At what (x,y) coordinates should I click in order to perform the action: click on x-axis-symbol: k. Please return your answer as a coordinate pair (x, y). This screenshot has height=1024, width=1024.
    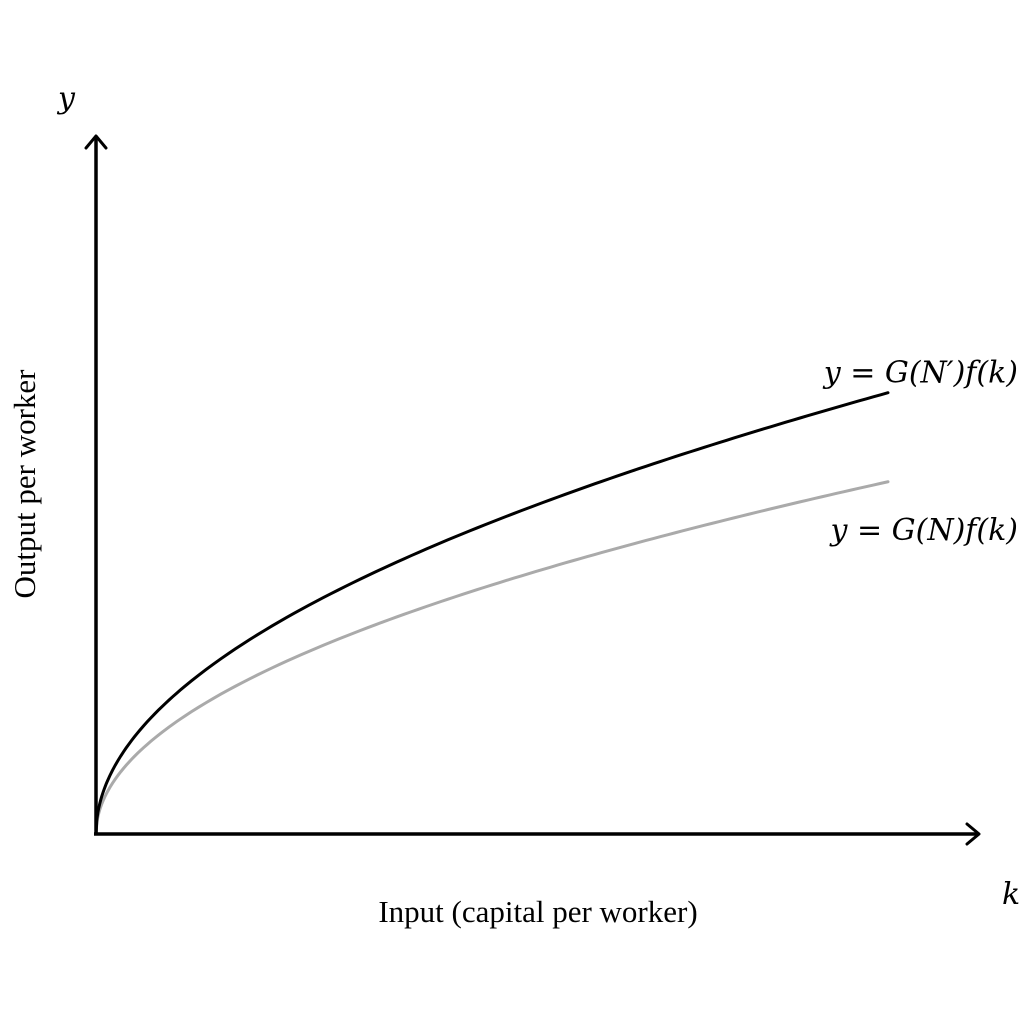
    Looking at the image, I should click on (1011, 894).